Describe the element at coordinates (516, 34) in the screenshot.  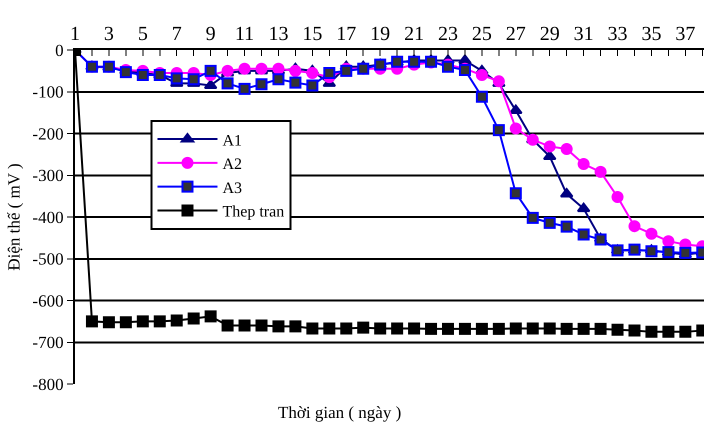
I see `x-tick-label: 27` at that location.